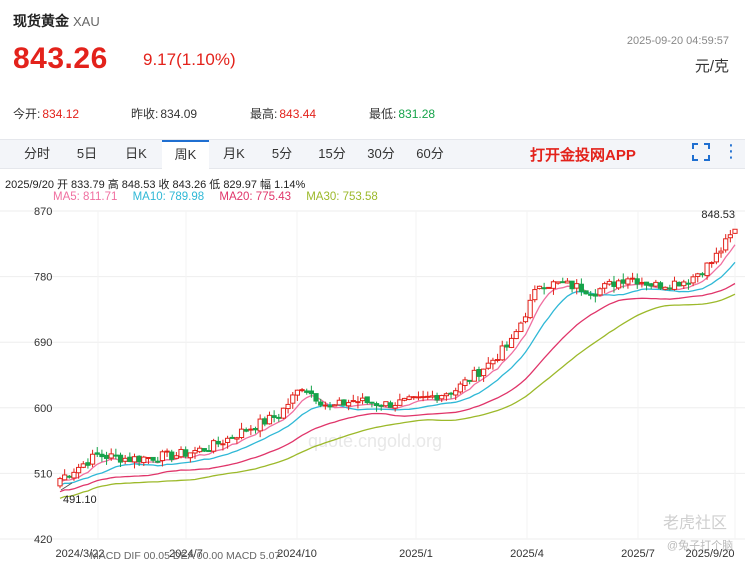 Image resolution: width=745 pixels, height=563 pixels. What do you see at coordinates (43, 278) in the screenshot?
I see `y-tick-label: 780` at bounding box center [43, 278].